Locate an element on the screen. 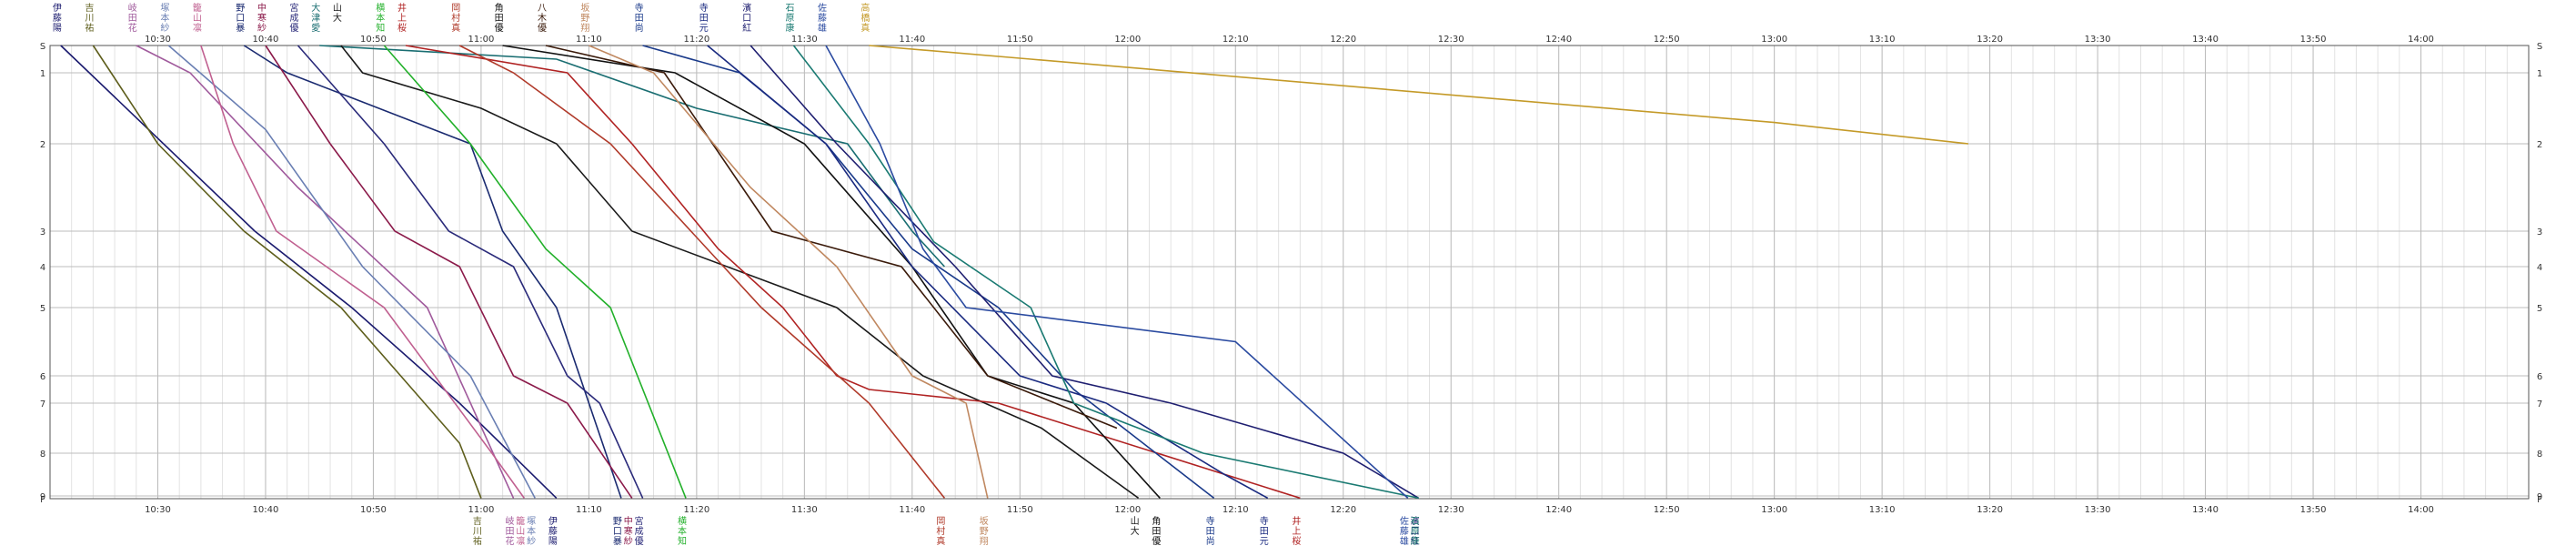  runner-name-top: 村 is located at coordinates (455, 18).